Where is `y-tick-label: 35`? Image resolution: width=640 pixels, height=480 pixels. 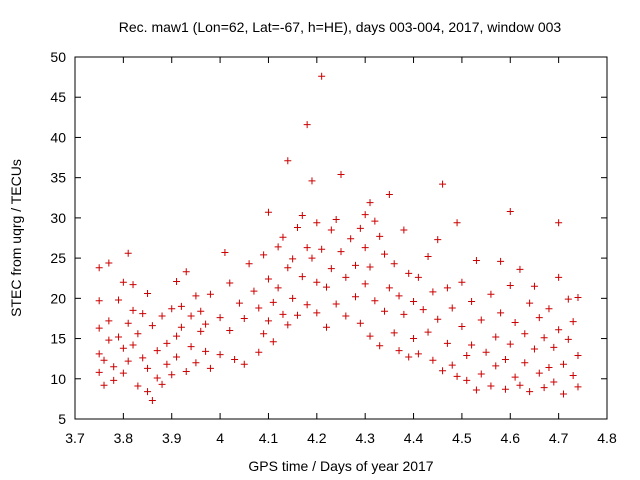 y-tick-label: 35 is located at coordinates (58, 178).